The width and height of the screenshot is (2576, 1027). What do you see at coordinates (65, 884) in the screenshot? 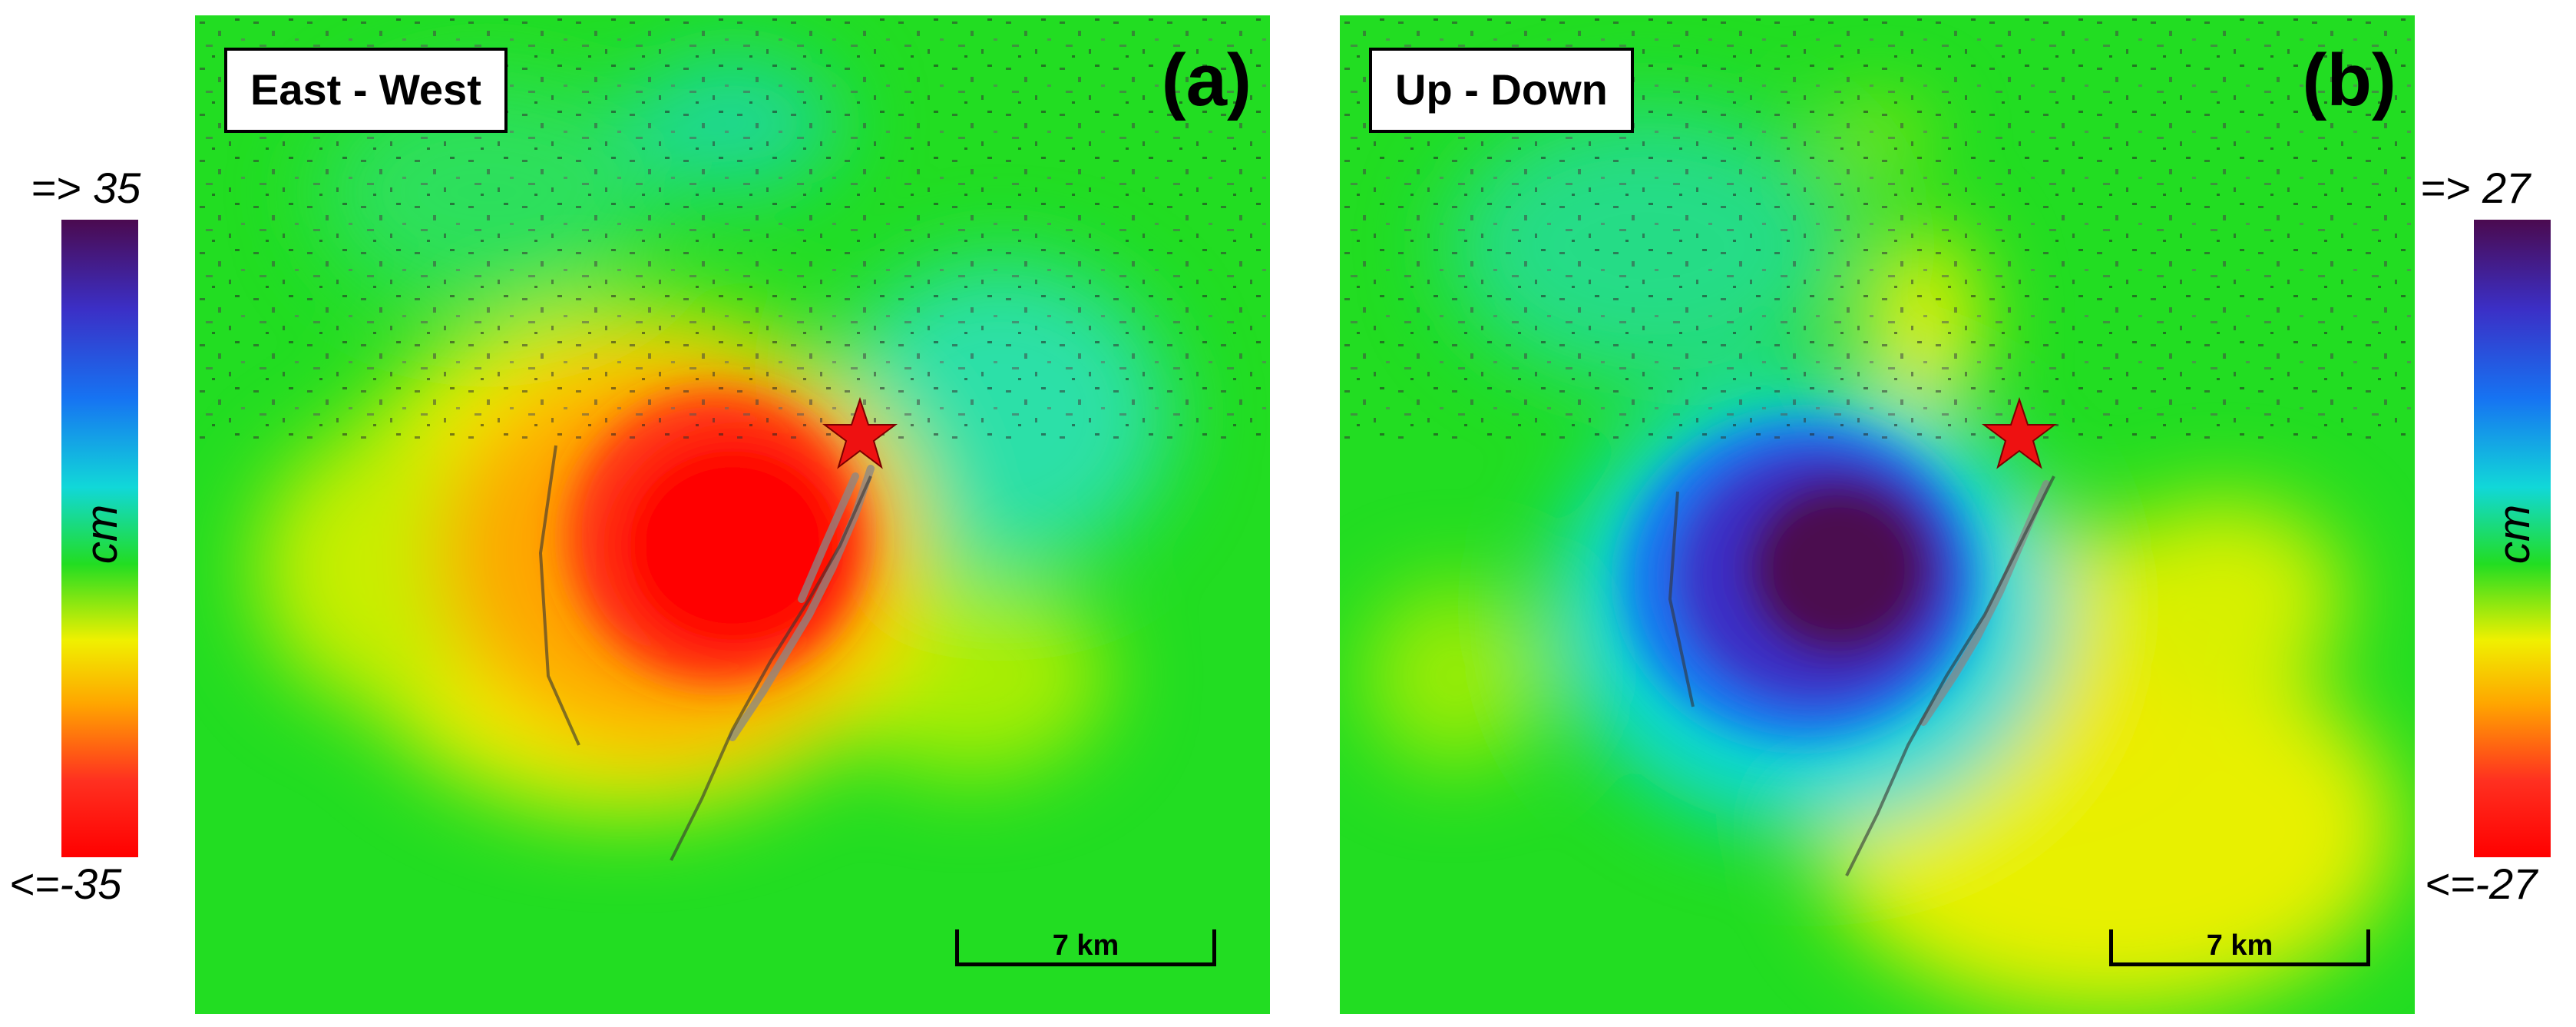
I see `colorbar-min-label: <=-35` at bounding box center [65, 884].